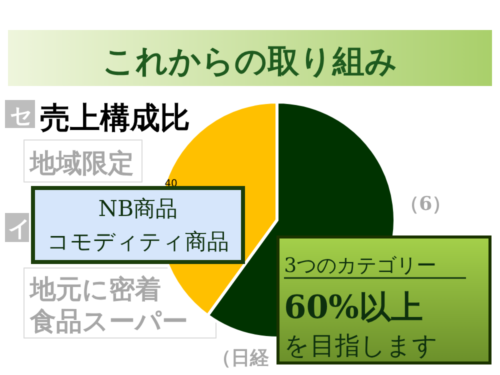  What do you see at coordinates (81, 164) in the screenshot?
I see `text: 地域限定` at bounding box center [81, 164].